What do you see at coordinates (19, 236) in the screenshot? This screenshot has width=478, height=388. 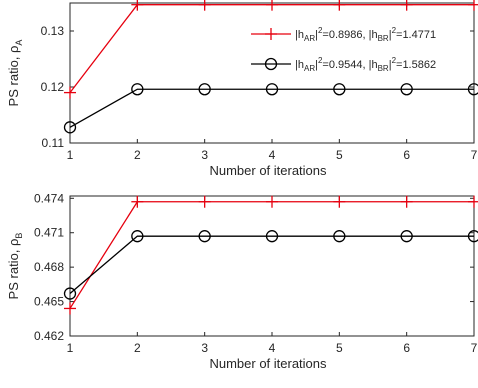 I see `y-axis-label-sub: B` at bounding box center [19, 236].